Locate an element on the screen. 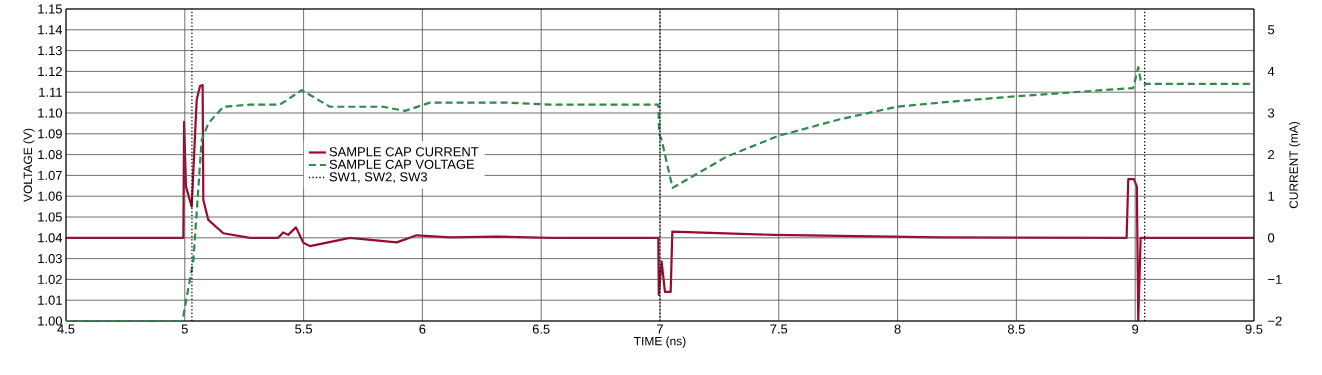 The height and width of the screenshot is (375, 1322). x-tick-label: 4.5 is located at coordinates (66, 329).